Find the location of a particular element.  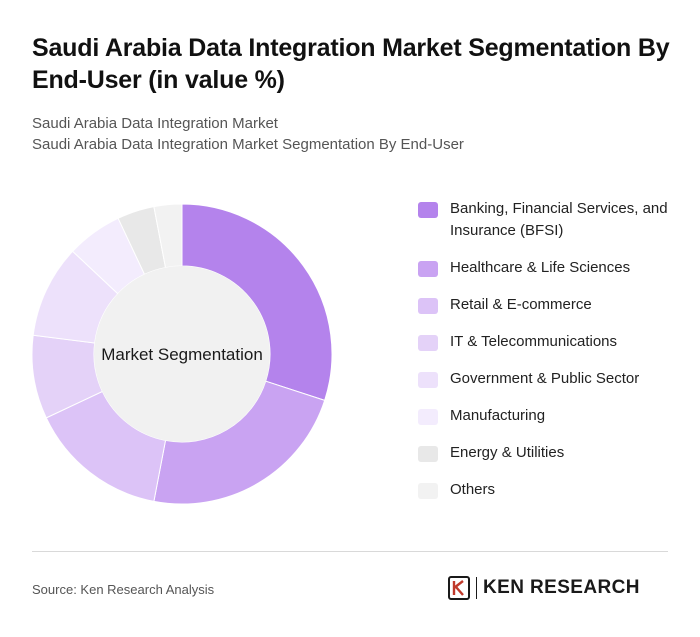

brand-separator is located at coordinates (476, 588).